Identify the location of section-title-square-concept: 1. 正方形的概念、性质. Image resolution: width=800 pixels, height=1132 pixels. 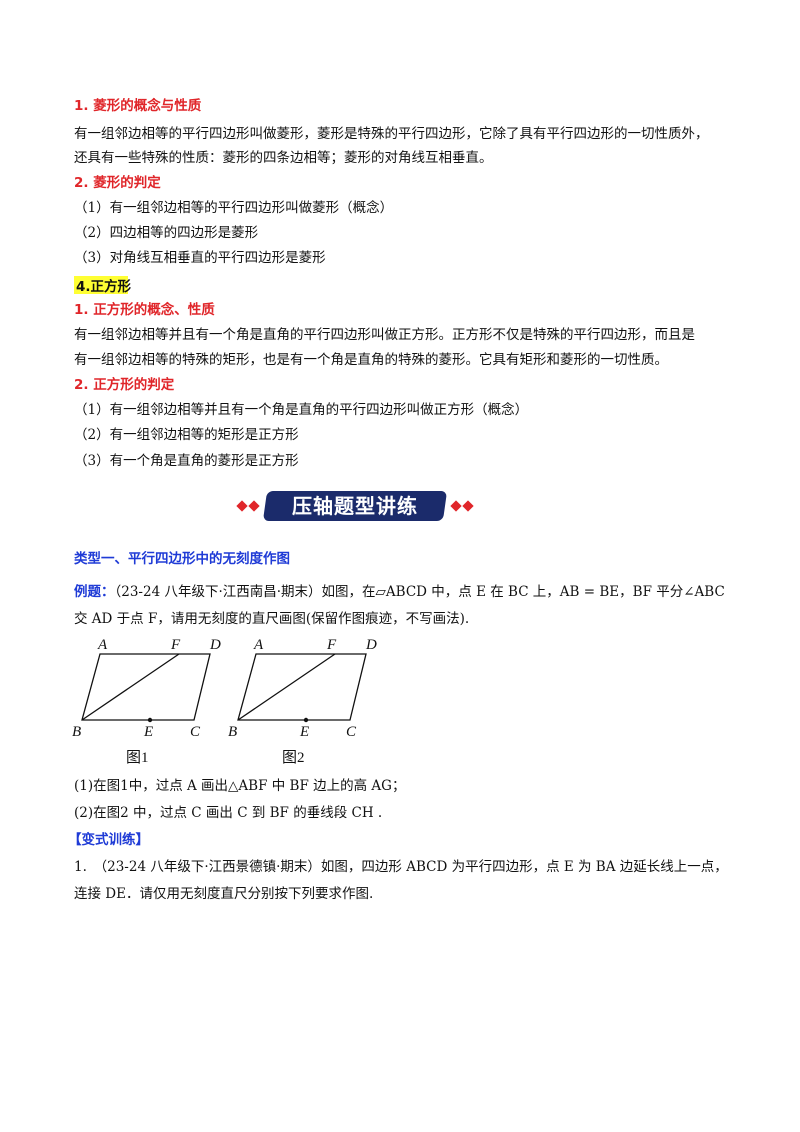
(144, 310).